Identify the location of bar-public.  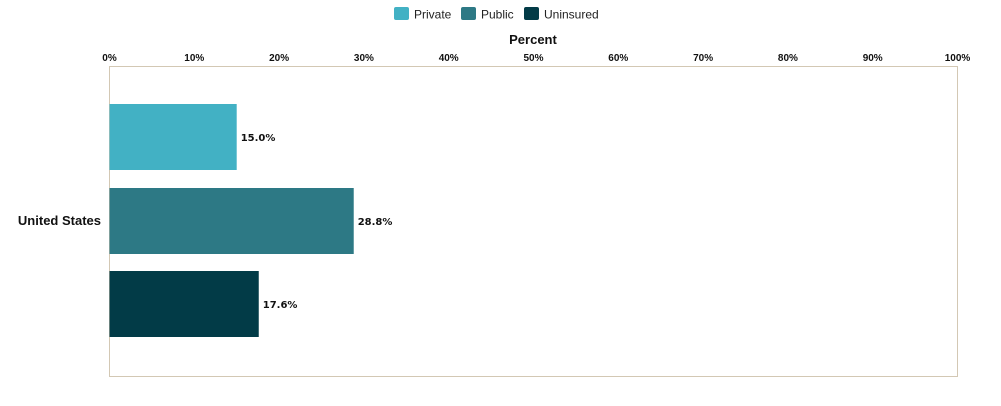
(231, 221).